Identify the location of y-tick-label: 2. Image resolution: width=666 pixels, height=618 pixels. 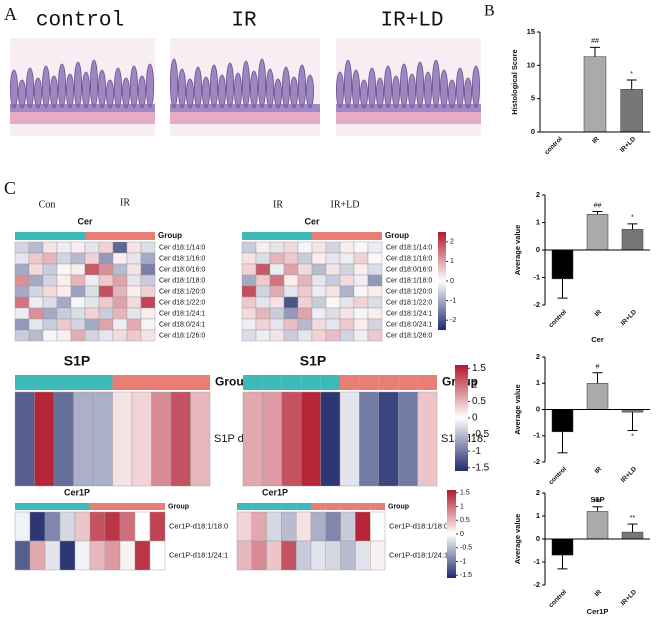
(538, 492).